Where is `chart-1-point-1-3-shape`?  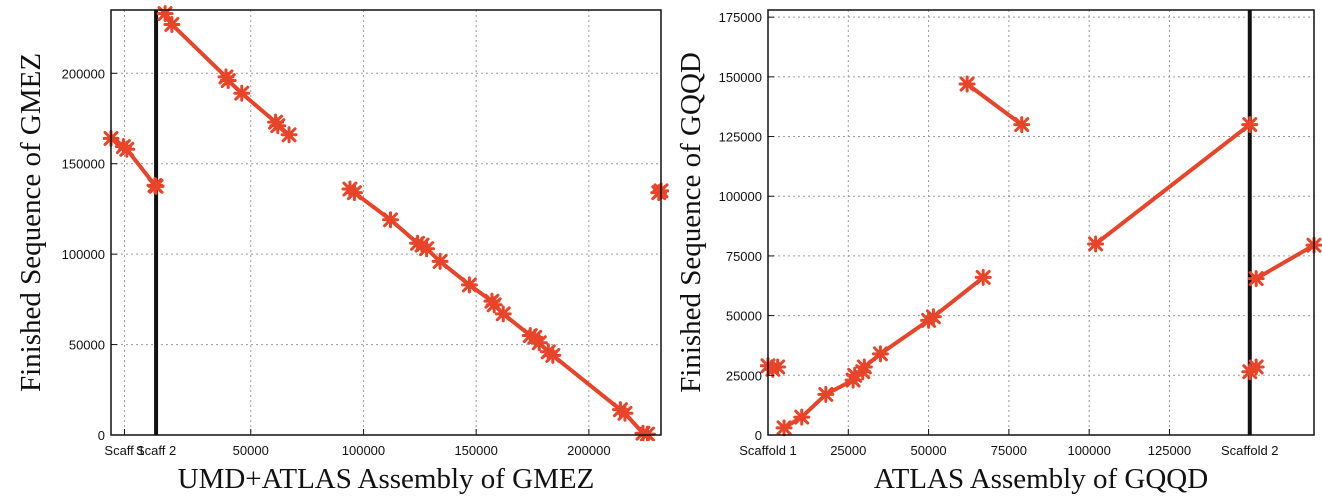 chart-1-point-1-3-shape is located at coordinates (228, 81).